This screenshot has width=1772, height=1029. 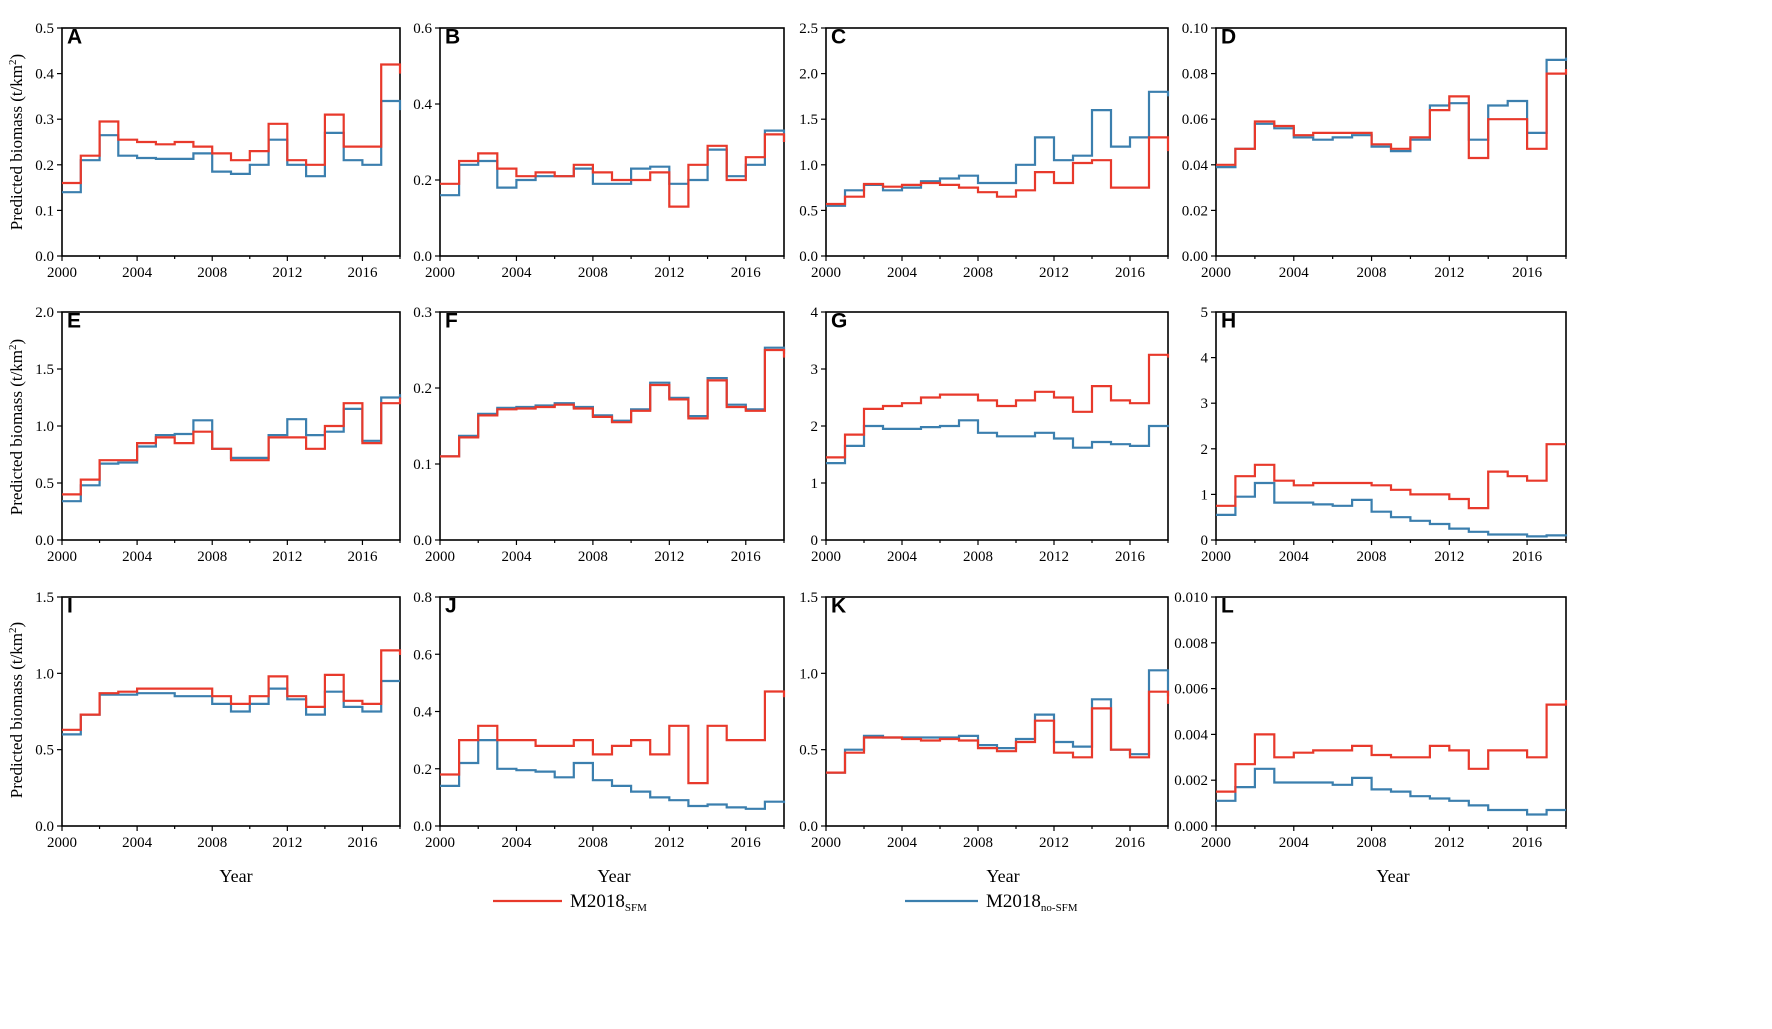 What do you see at coordinates (44, 211) in the screenshot?
I see `y-tick-label: 0.1` at bounding box center [44, 211].